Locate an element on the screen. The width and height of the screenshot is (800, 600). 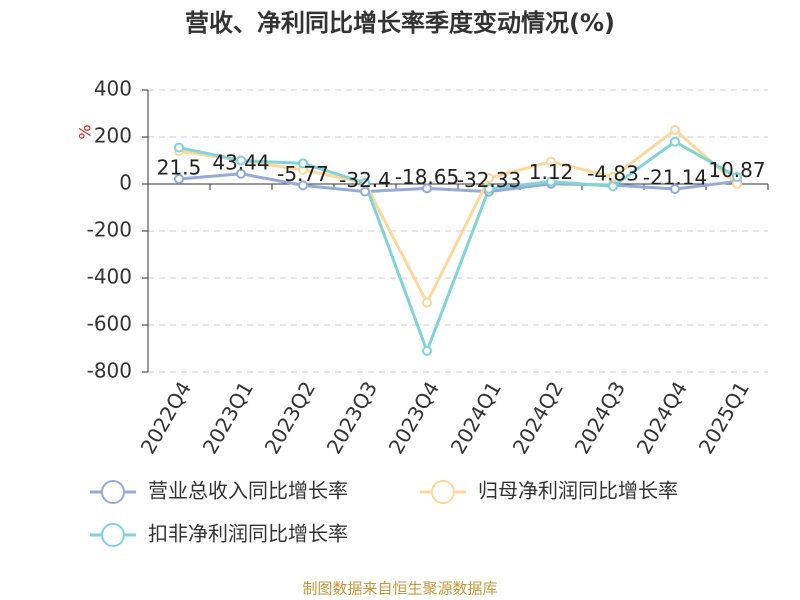
data-label: -5.77 is located at coordinates (303, 174).